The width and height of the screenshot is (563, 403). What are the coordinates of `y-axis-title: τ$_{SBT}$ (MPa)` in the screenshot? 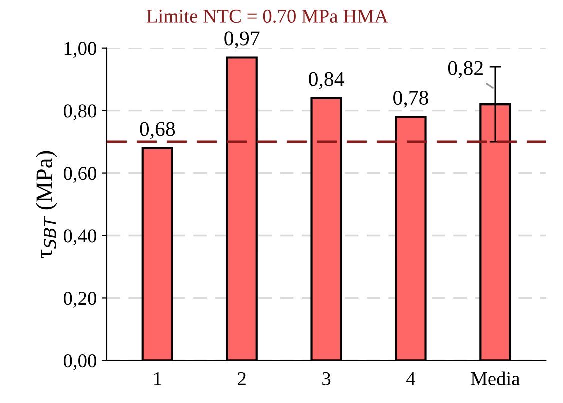 It's located at (47, 204).